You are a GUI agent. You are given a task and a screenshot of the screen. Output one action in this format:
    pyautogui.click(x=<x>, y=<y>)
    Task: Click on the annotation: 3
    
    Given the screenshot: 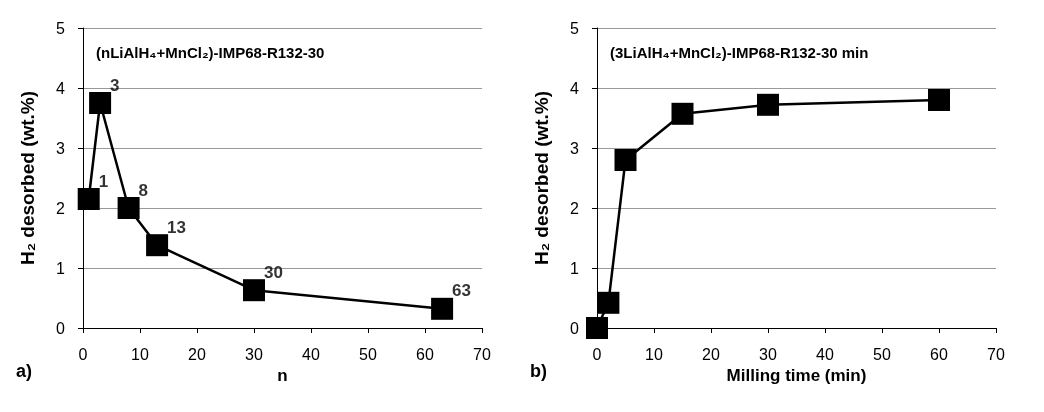 What is the action you would take?
    pyautogui.click(x=115, y=85)
    